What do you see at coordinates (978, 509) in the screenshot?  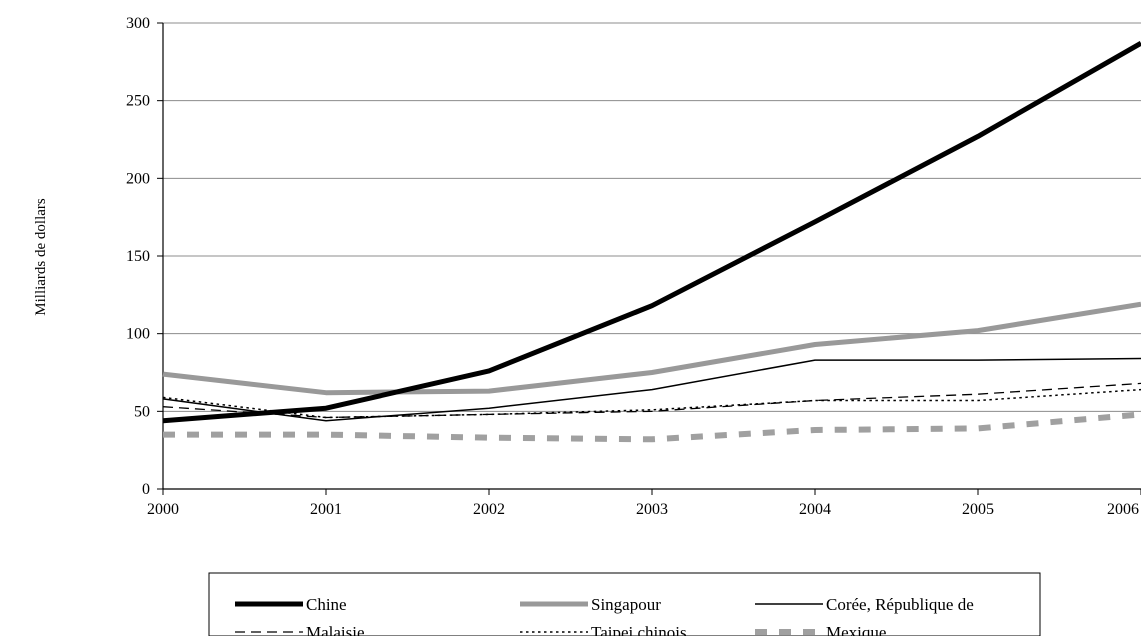 I see `x-tick-label: 2005` at bounding box center [978, 509].